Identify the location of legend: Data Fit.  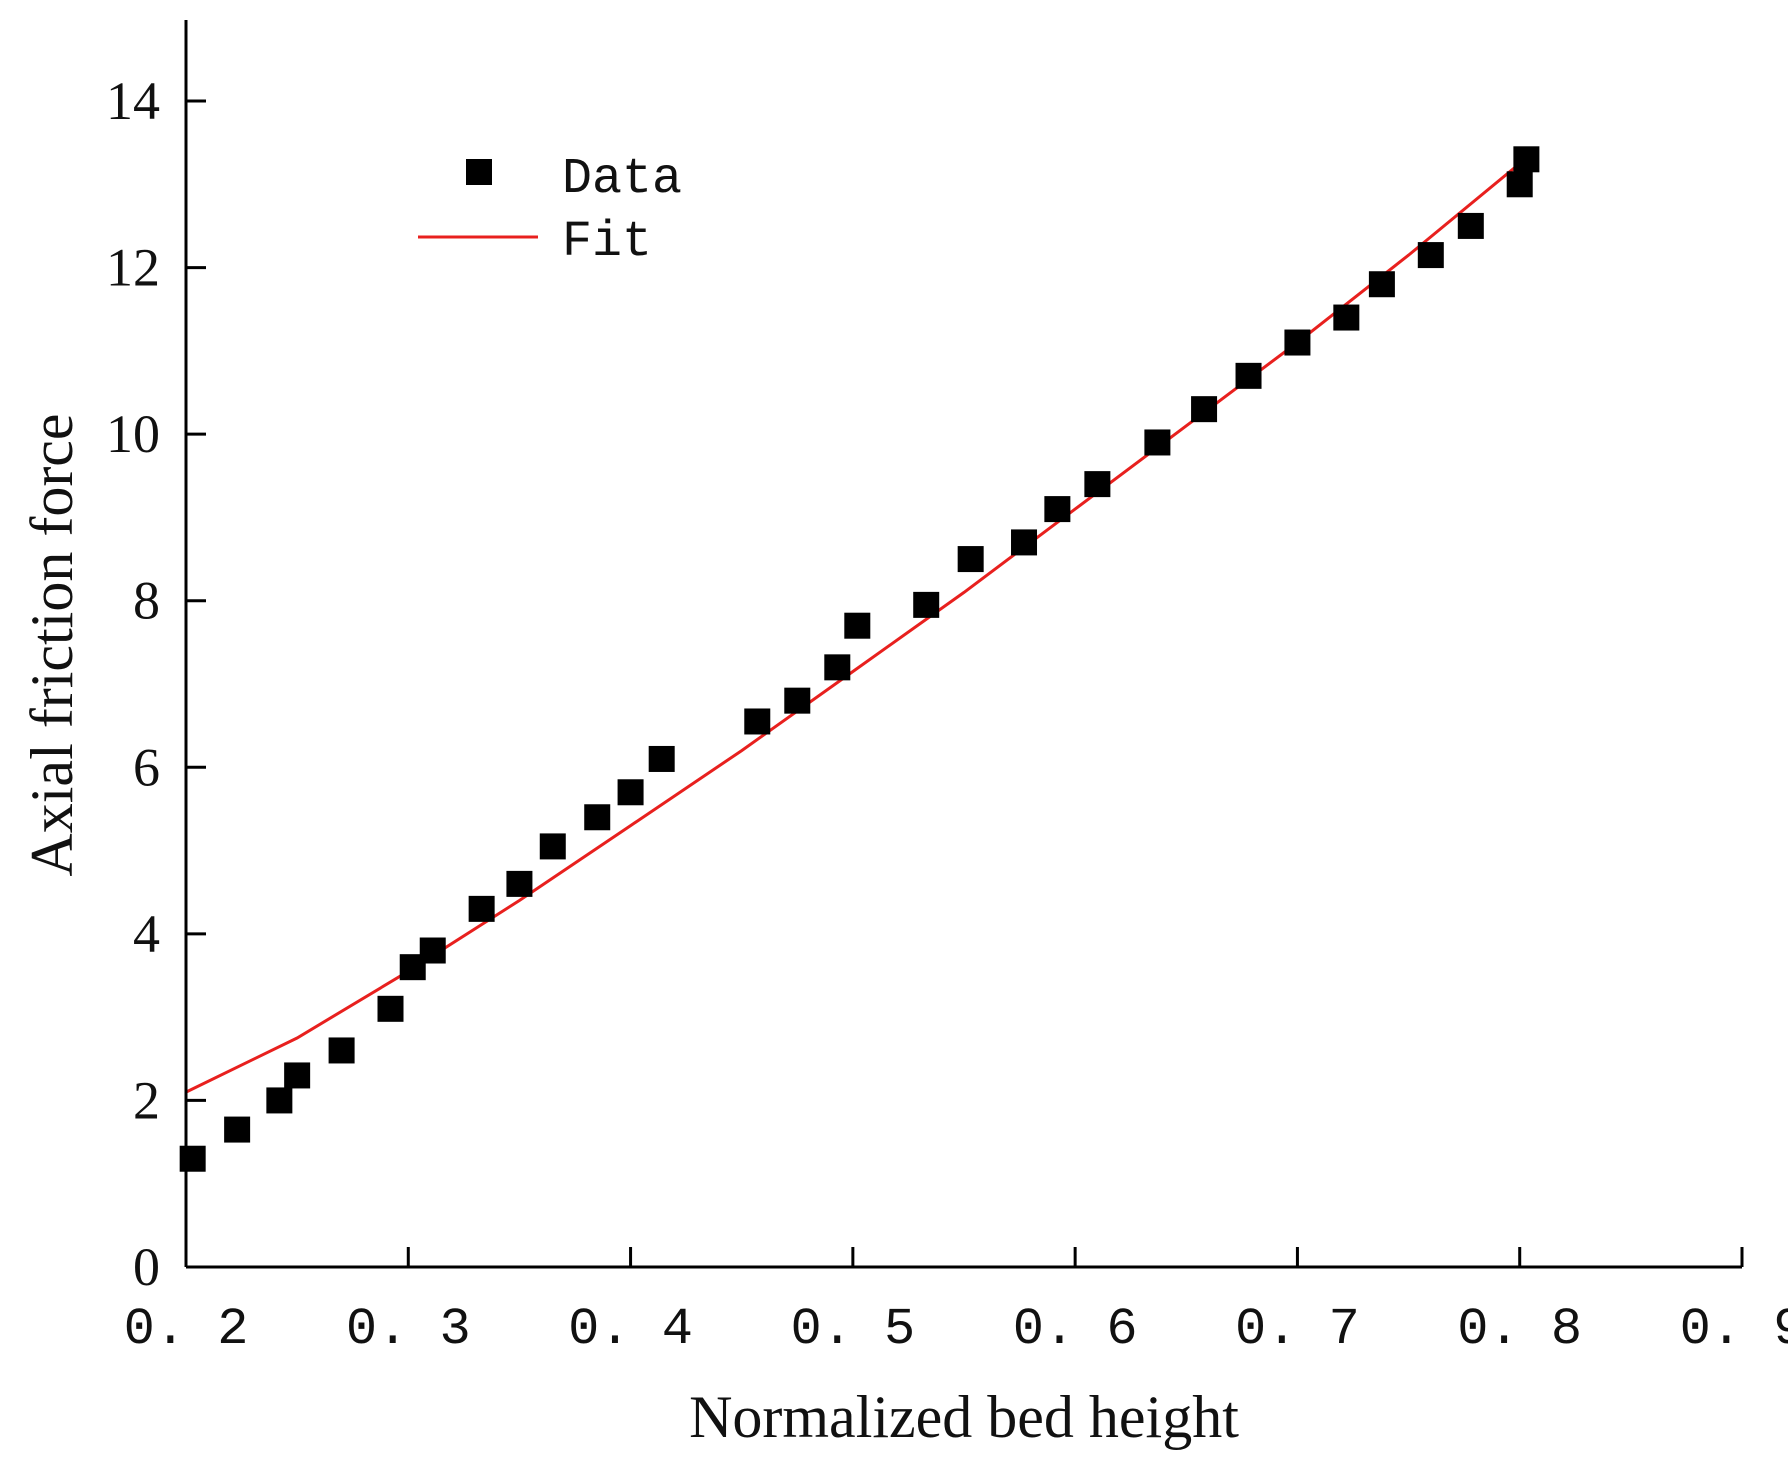
(550, 211).